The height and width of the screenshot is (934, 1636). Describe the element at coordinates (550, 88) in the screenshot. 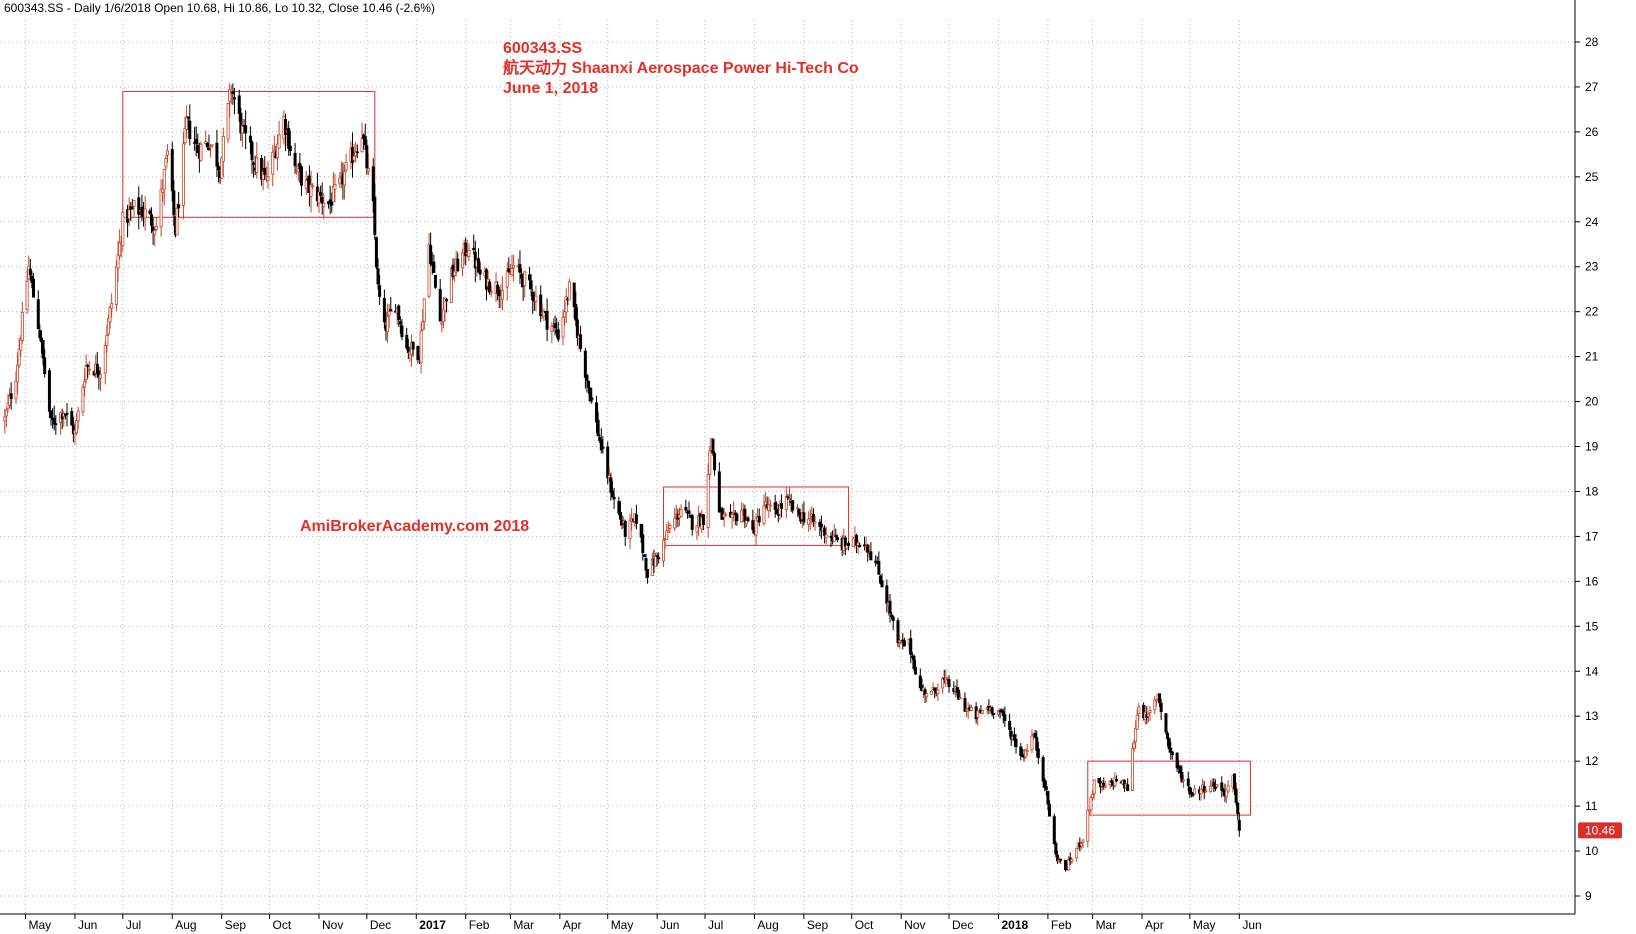

I see `date-annotation: June 1, 2018` at that location.